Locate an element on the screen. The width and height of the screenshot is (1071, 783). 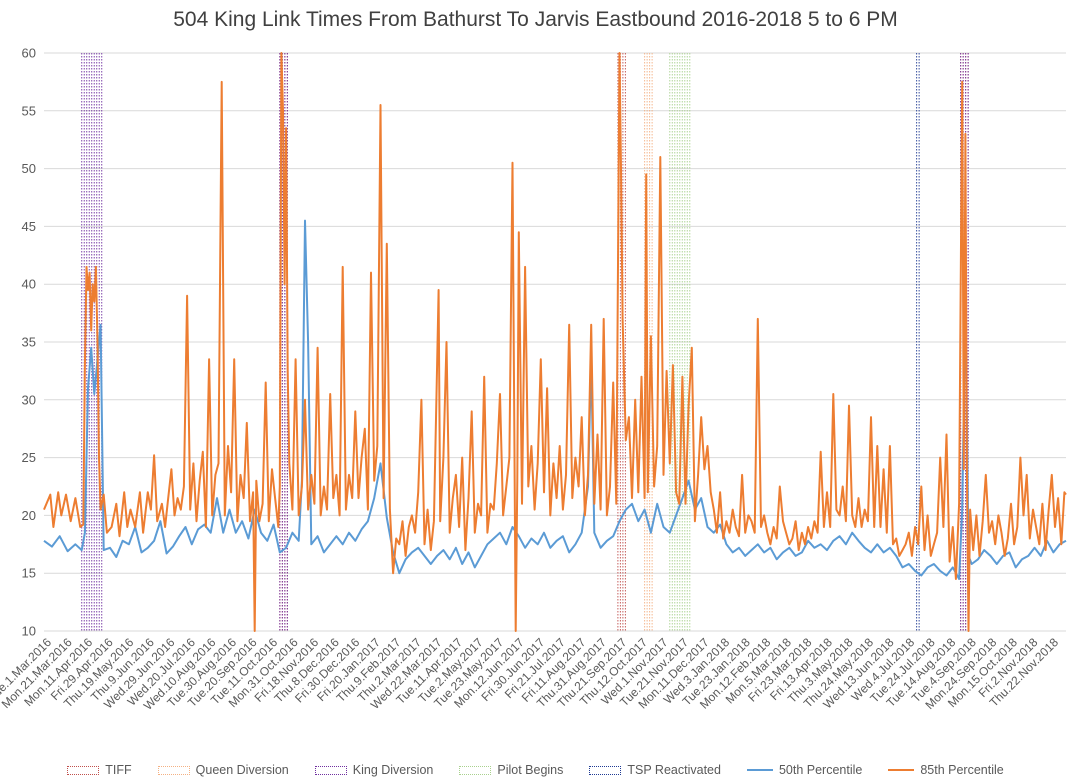
y-tick-label: 20 is located at coordinates (29, 515).